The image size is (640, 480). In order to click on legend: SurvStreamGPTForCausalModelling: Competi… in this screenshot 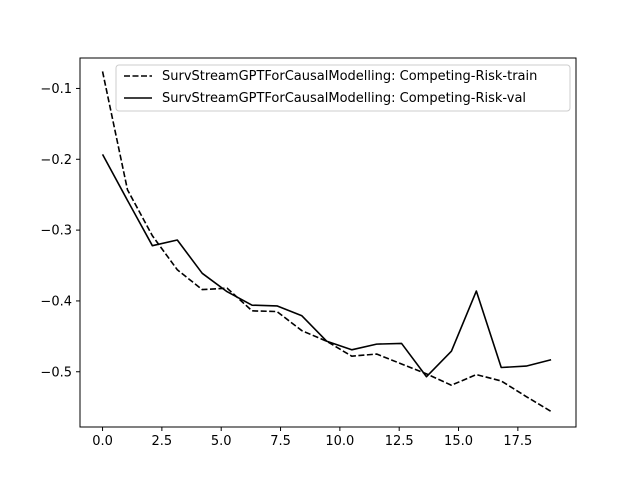, I will do `click(343, 88)`.